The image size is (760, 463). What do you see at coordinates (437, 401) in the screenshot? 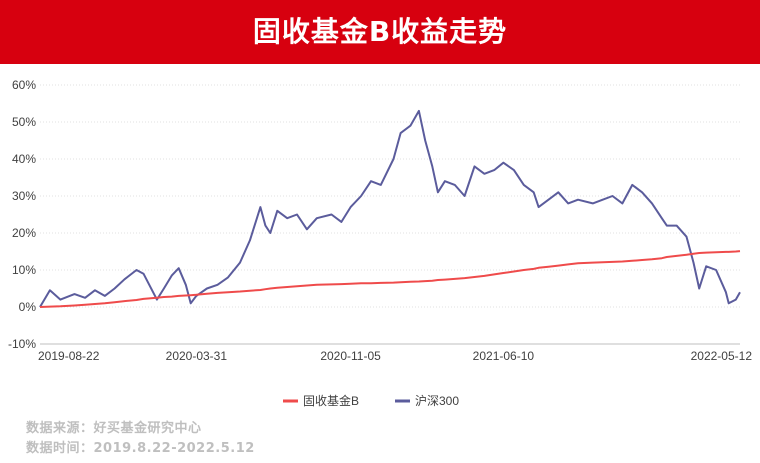
I see `legend-label: 沪深300` at bounding box center [437, 401].